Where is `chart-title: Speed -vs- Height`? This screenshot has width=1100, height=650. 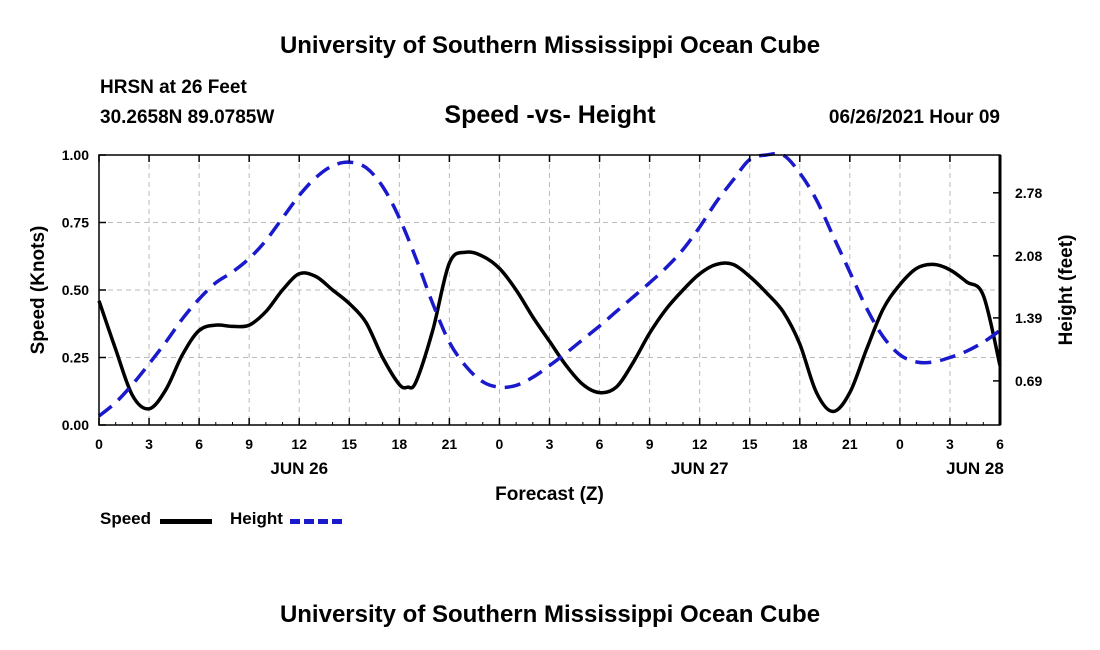
chart-title: Speed -vs- Height is located at coordinates (550, 115).